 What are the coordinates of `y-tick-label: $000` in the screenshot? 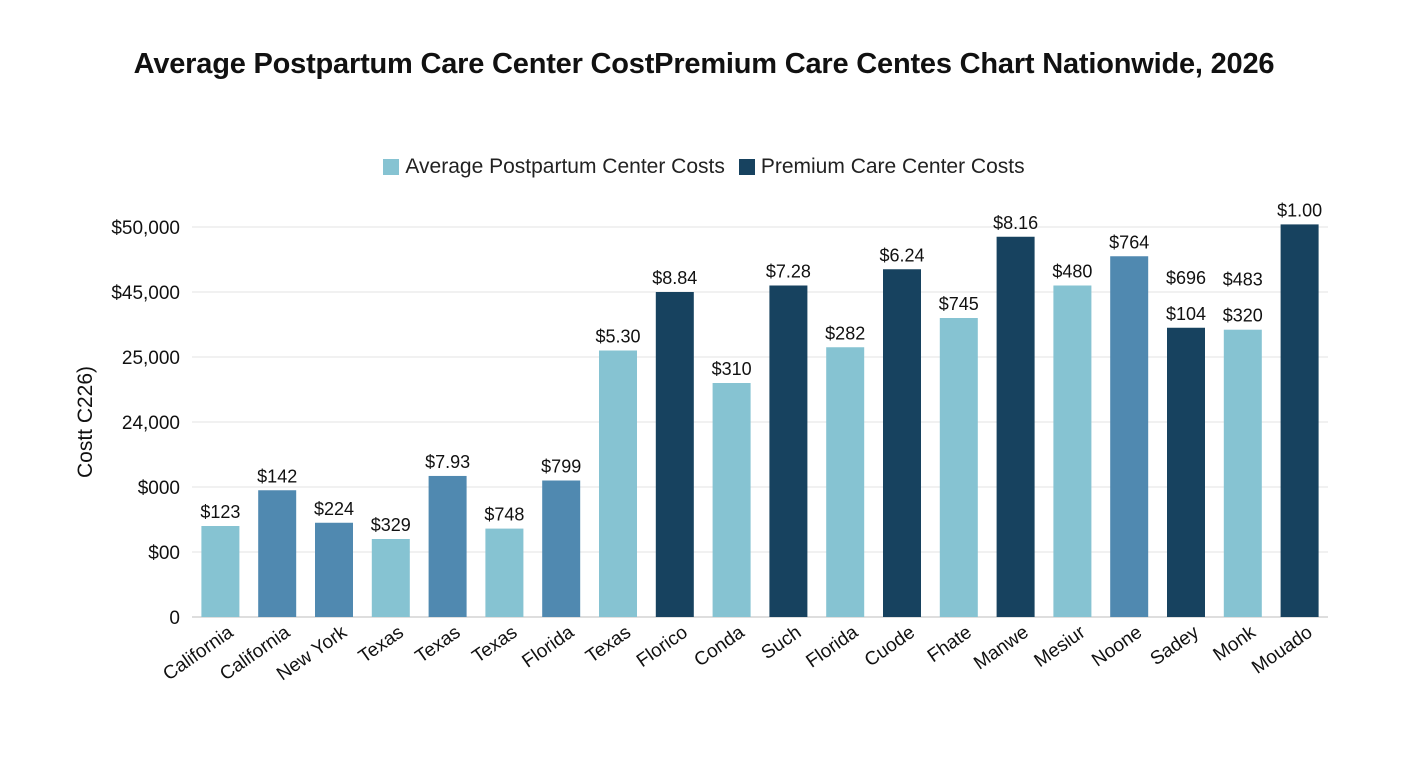 It's located at (159, 488).